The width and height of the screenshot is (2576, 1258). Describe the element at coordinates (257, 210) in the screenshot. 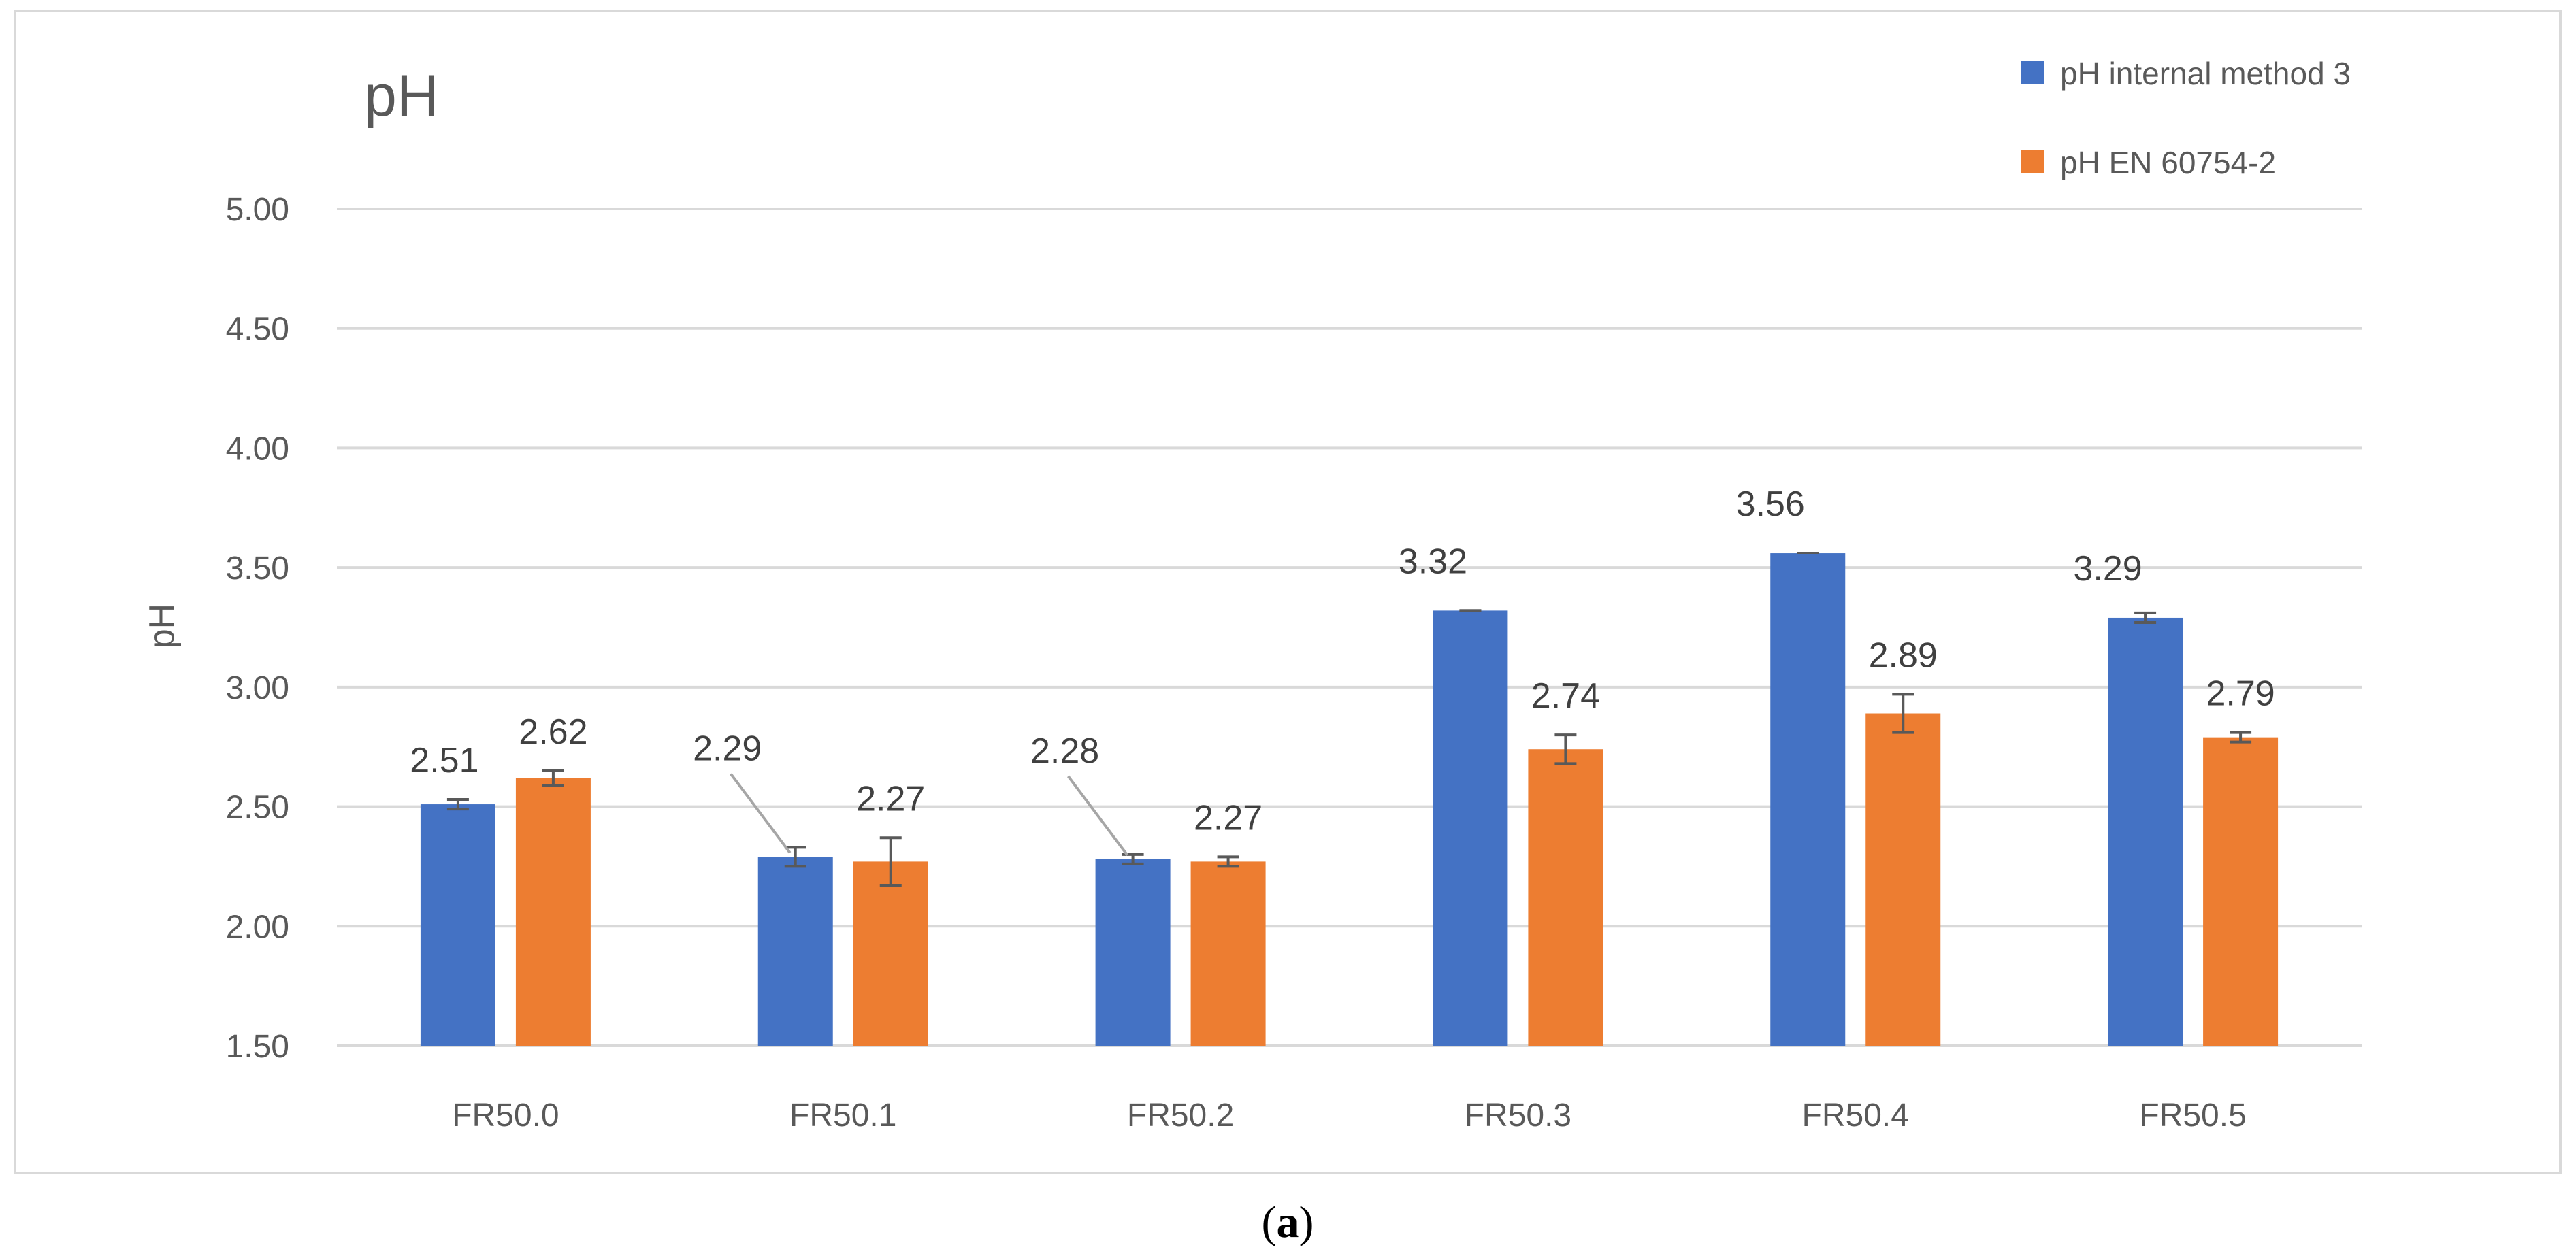

I see `y-tick-label: 5.00` at that location.